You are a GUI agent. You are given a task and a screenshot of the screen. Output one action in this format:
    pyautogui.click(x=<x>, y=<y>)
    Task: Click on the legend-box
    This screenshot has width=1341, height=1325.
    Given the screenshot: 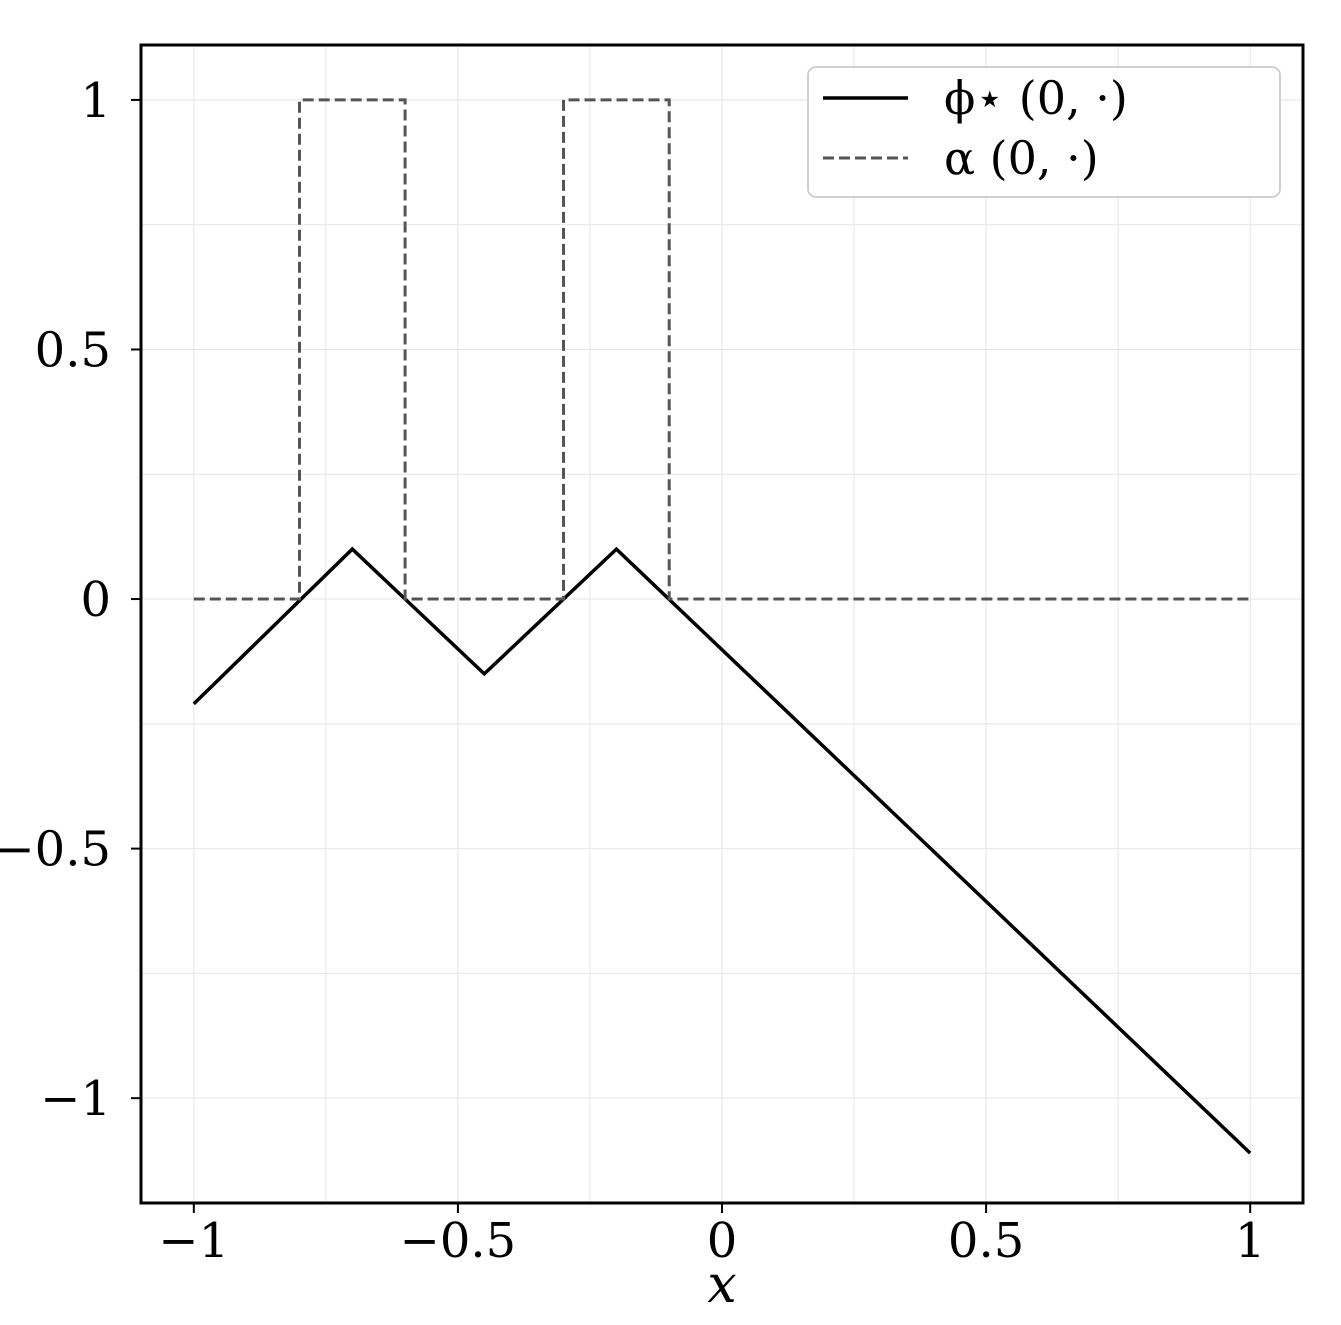 What is the action you would take?
    pyautogui.click(x=1044, y=132)
    